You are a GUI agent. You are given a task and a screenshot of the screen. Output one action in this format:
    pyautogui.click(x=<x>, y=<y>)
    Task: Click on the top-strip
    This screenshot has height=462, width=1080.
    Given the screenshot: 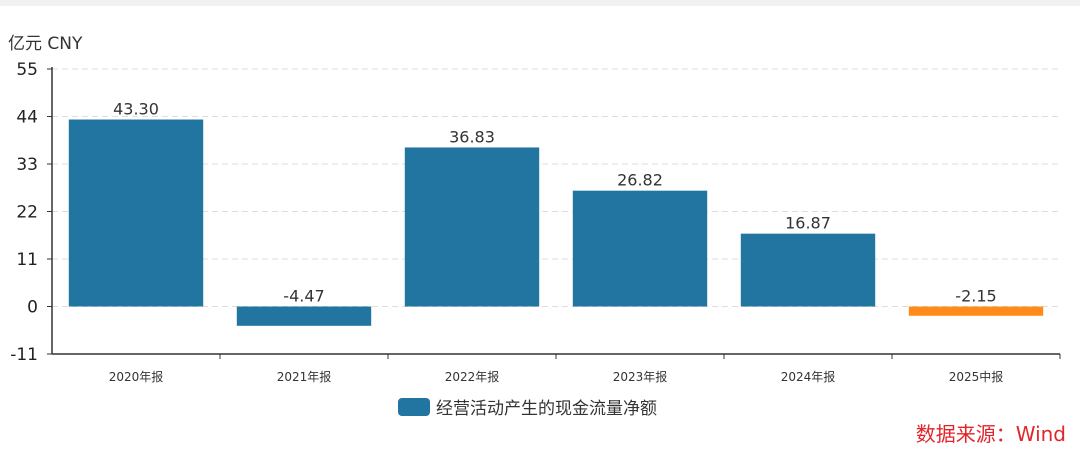 What is the action you would take?
    pyautogui.click(x=540, y=3)
    